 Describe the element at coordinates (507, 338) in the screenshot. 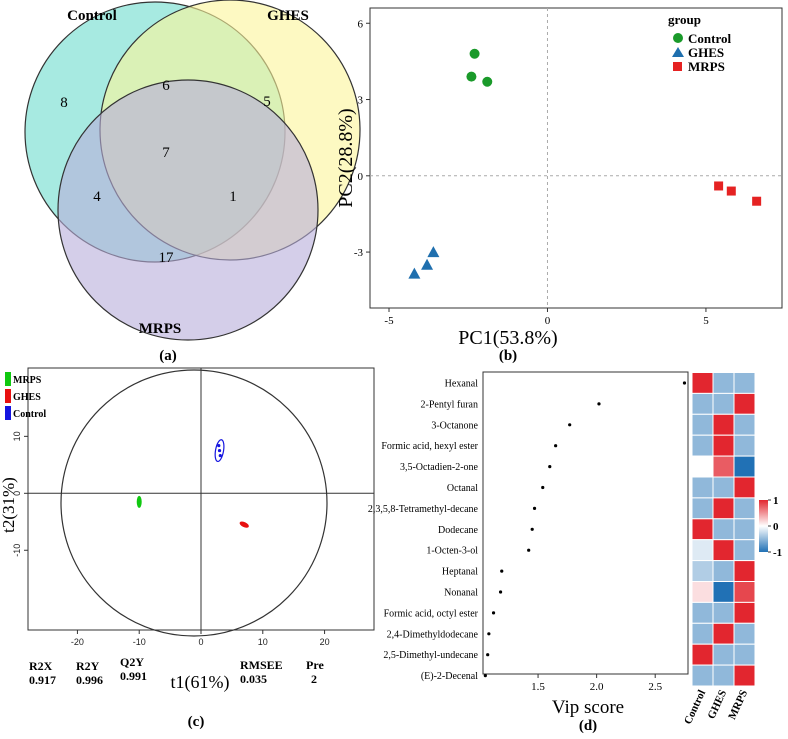

I see `pca-xlabel: PC1(53.8%)` at that location.